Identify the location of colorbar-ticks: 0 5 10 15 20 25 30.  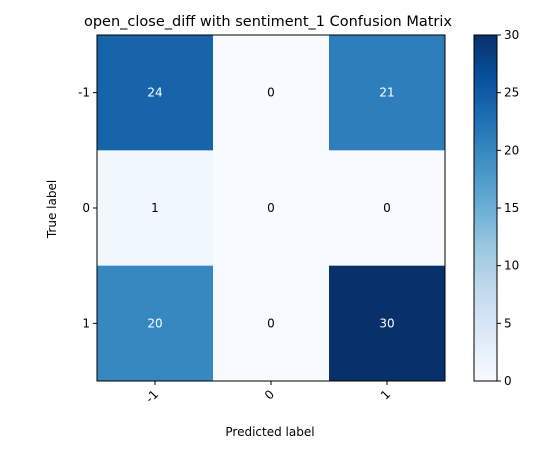
(508, 208).